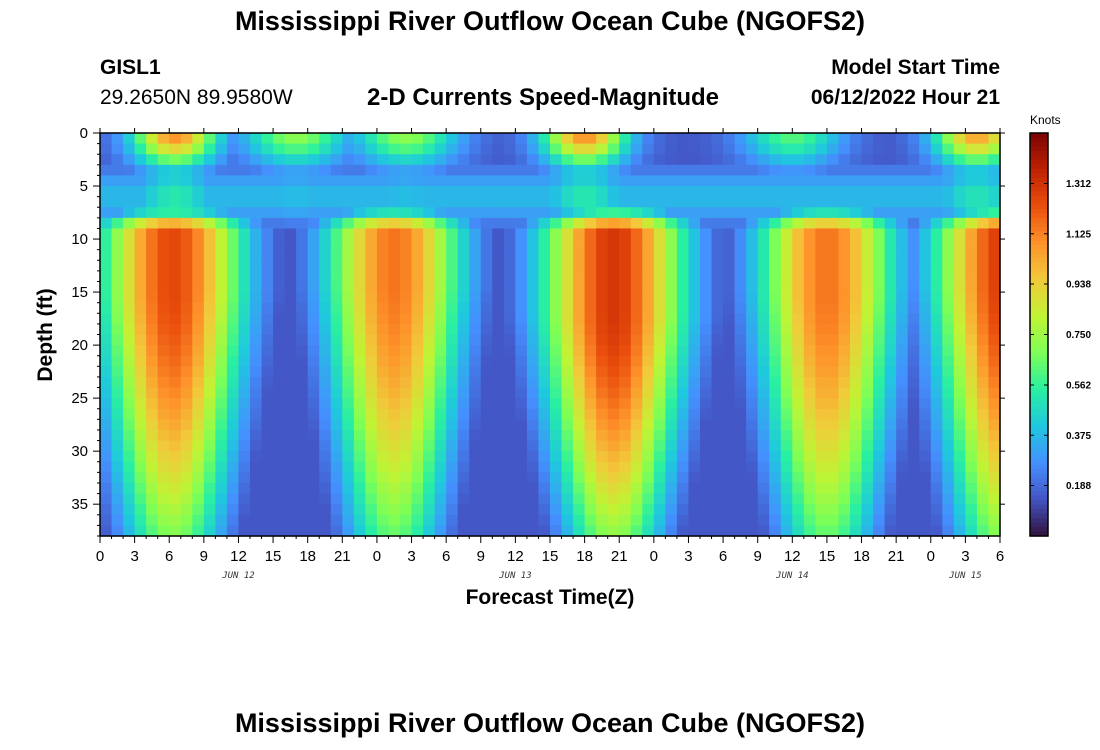 Image resolution: width=1100 pixels, height=750 pixels. What do you see at coordinates (654, 556) in the screenshot?
I see `x-tick-label: 0` at bounding box center [654, 556].